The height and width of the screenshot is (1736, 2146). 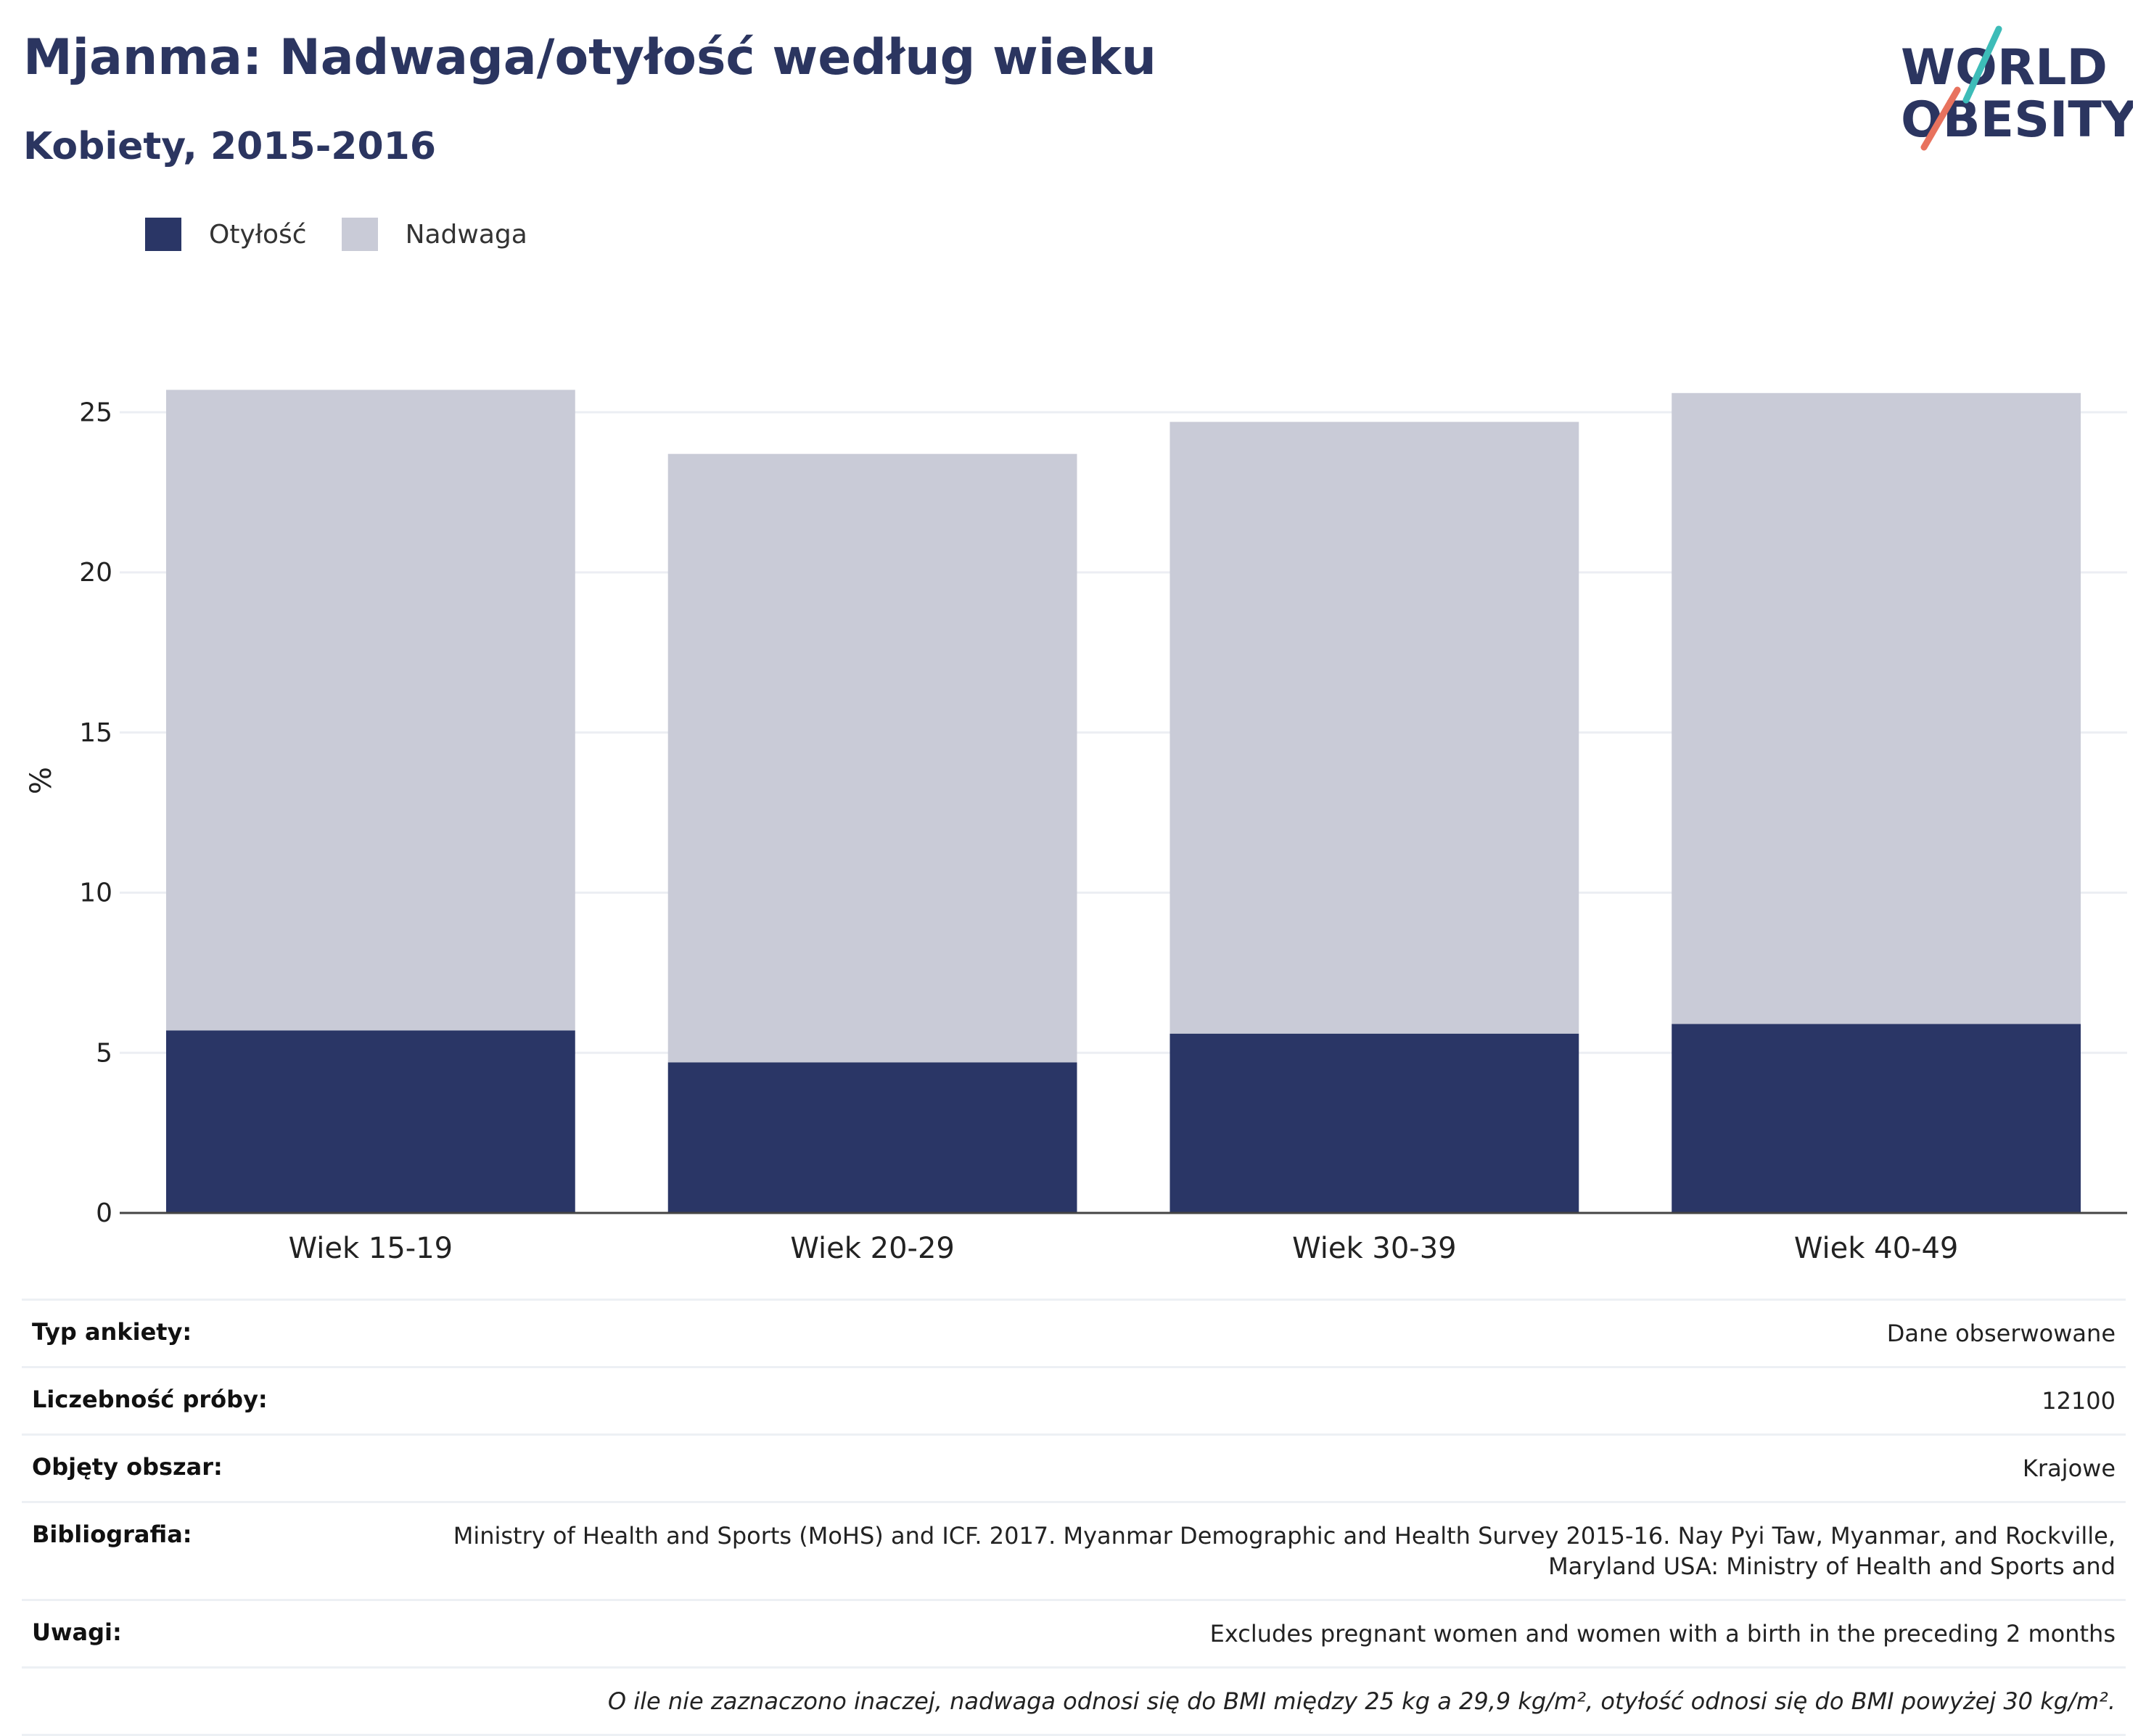 What do you see at coordinates (95, 733) in the screenshot?
I see `y-tick-label: 15` at bounding box center [95, 733].